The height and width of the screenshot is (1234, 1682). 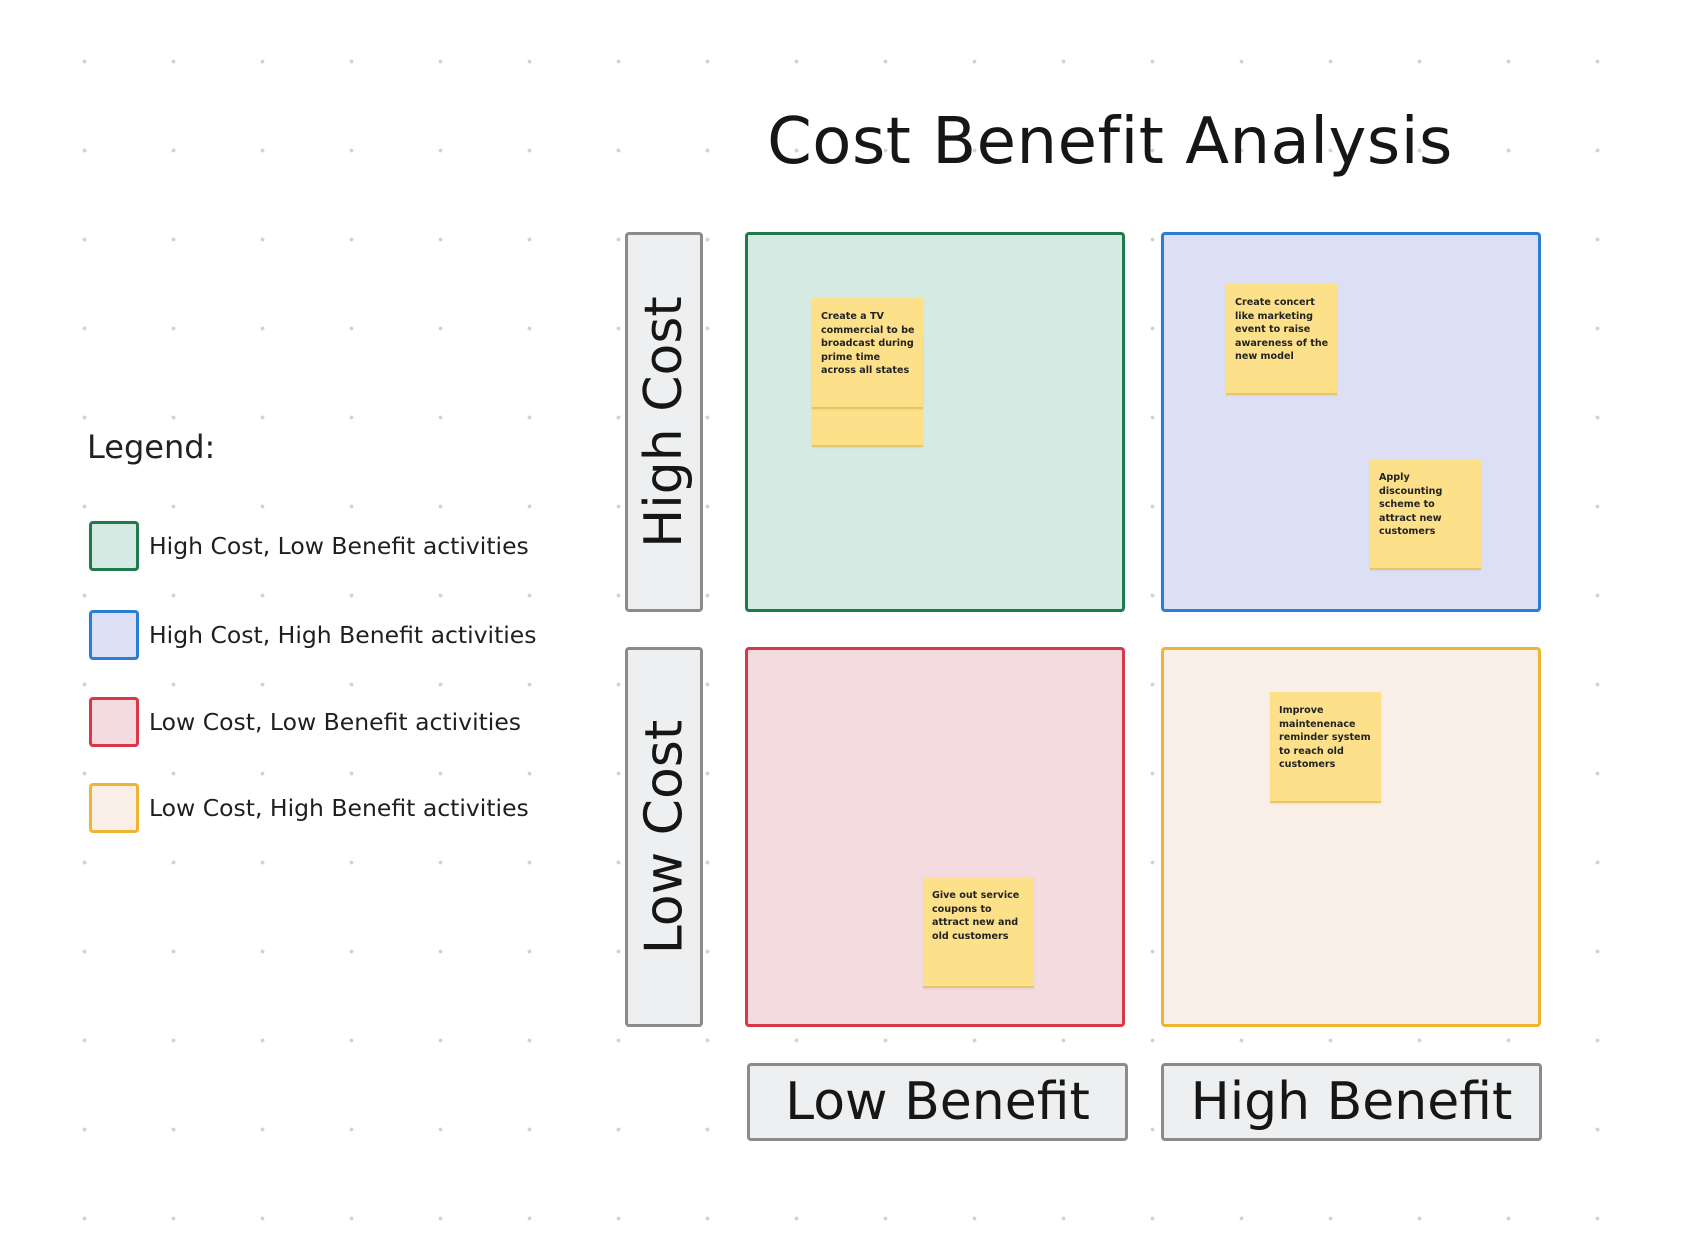 I want to click on legend-swatch-green, so click(x=114, y=546).